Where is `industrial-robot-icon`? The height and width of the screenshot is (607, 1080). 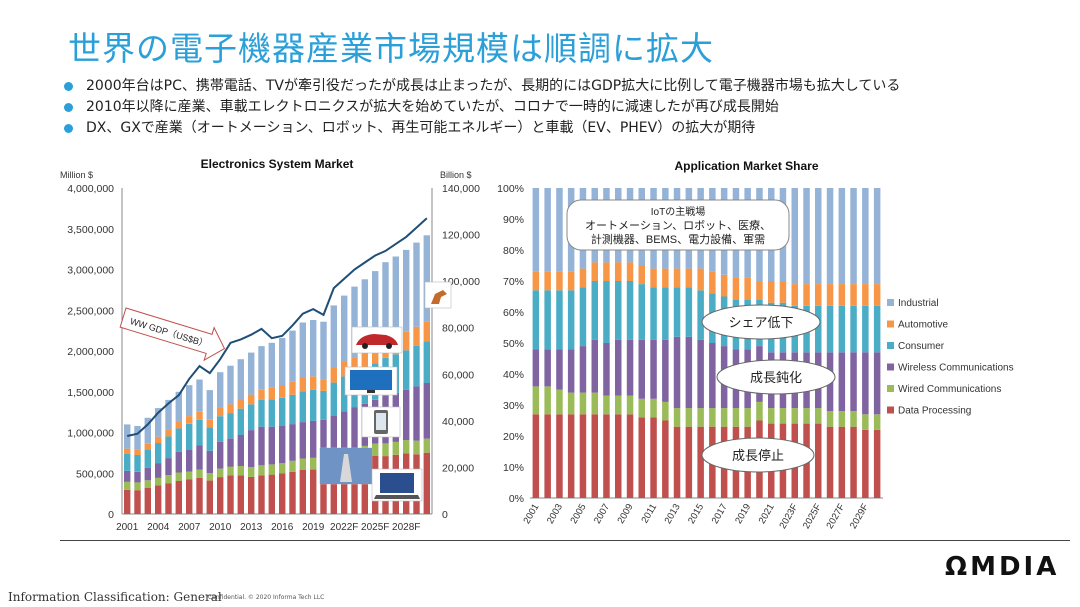 industrial-robot-icon is located at coordinates (438, 295).